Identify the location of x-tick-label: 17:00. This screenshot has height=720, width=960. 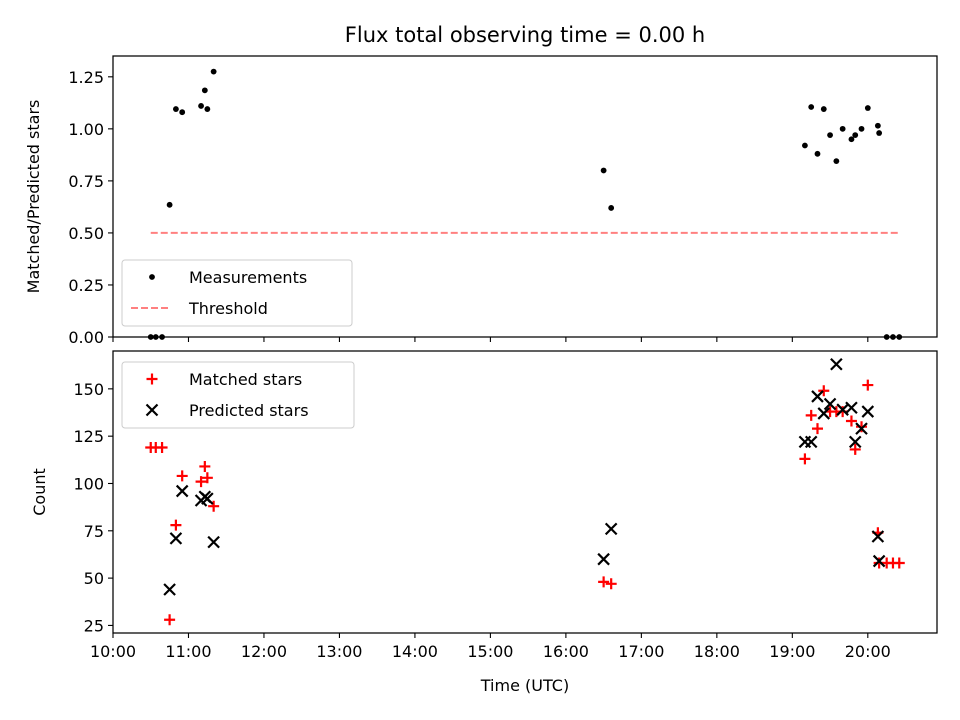
(641, 651).